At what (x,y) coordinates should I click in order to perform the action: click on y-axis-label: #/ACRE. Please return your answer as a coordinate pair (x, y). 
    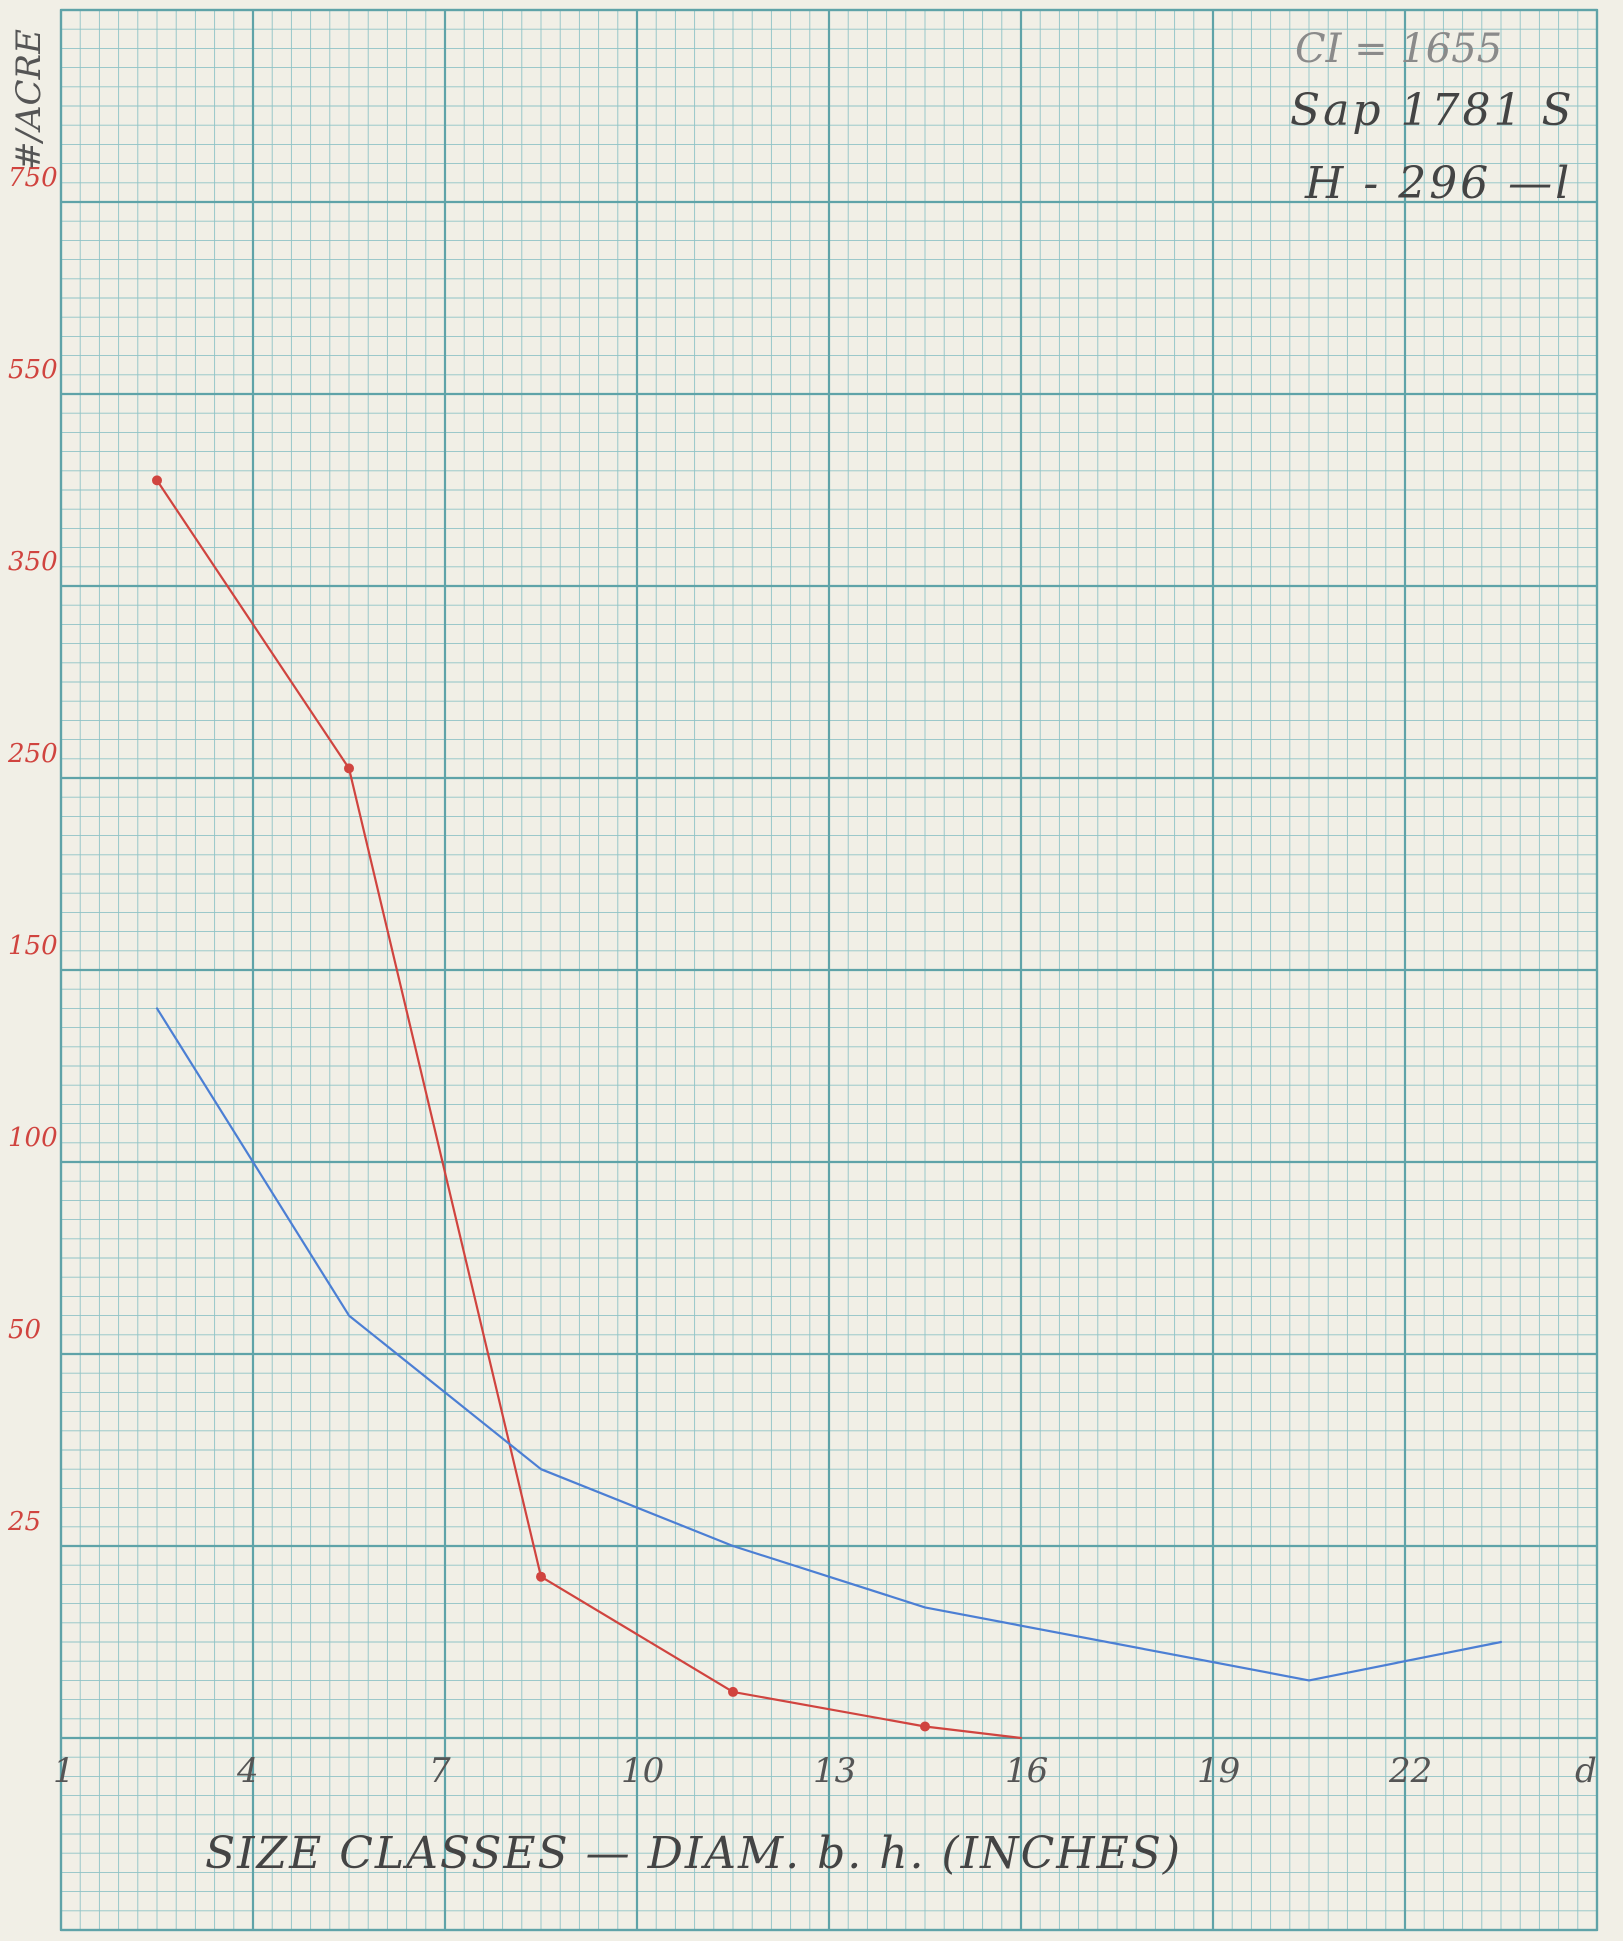
    Looking at the image, I should click on (29, 99).